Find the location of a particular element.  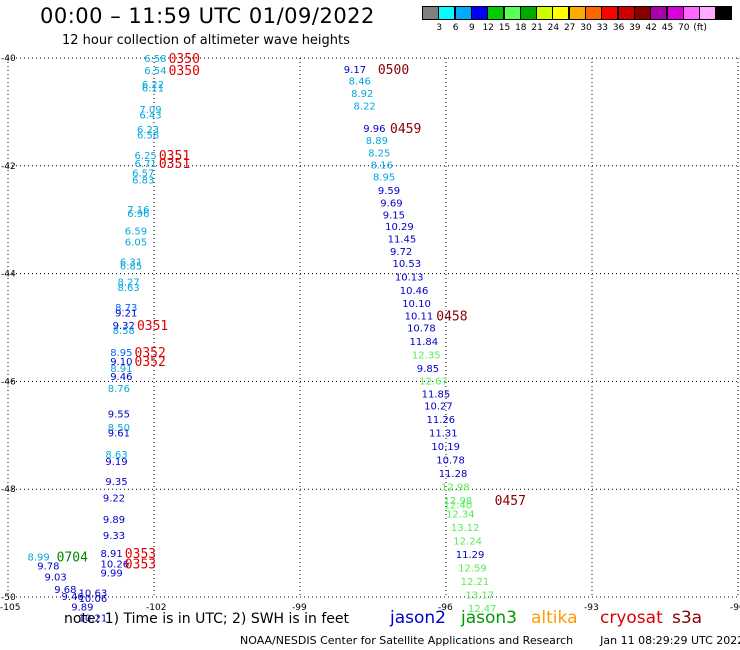

swh-value: 6.22 is located at coordinates (153, 85).